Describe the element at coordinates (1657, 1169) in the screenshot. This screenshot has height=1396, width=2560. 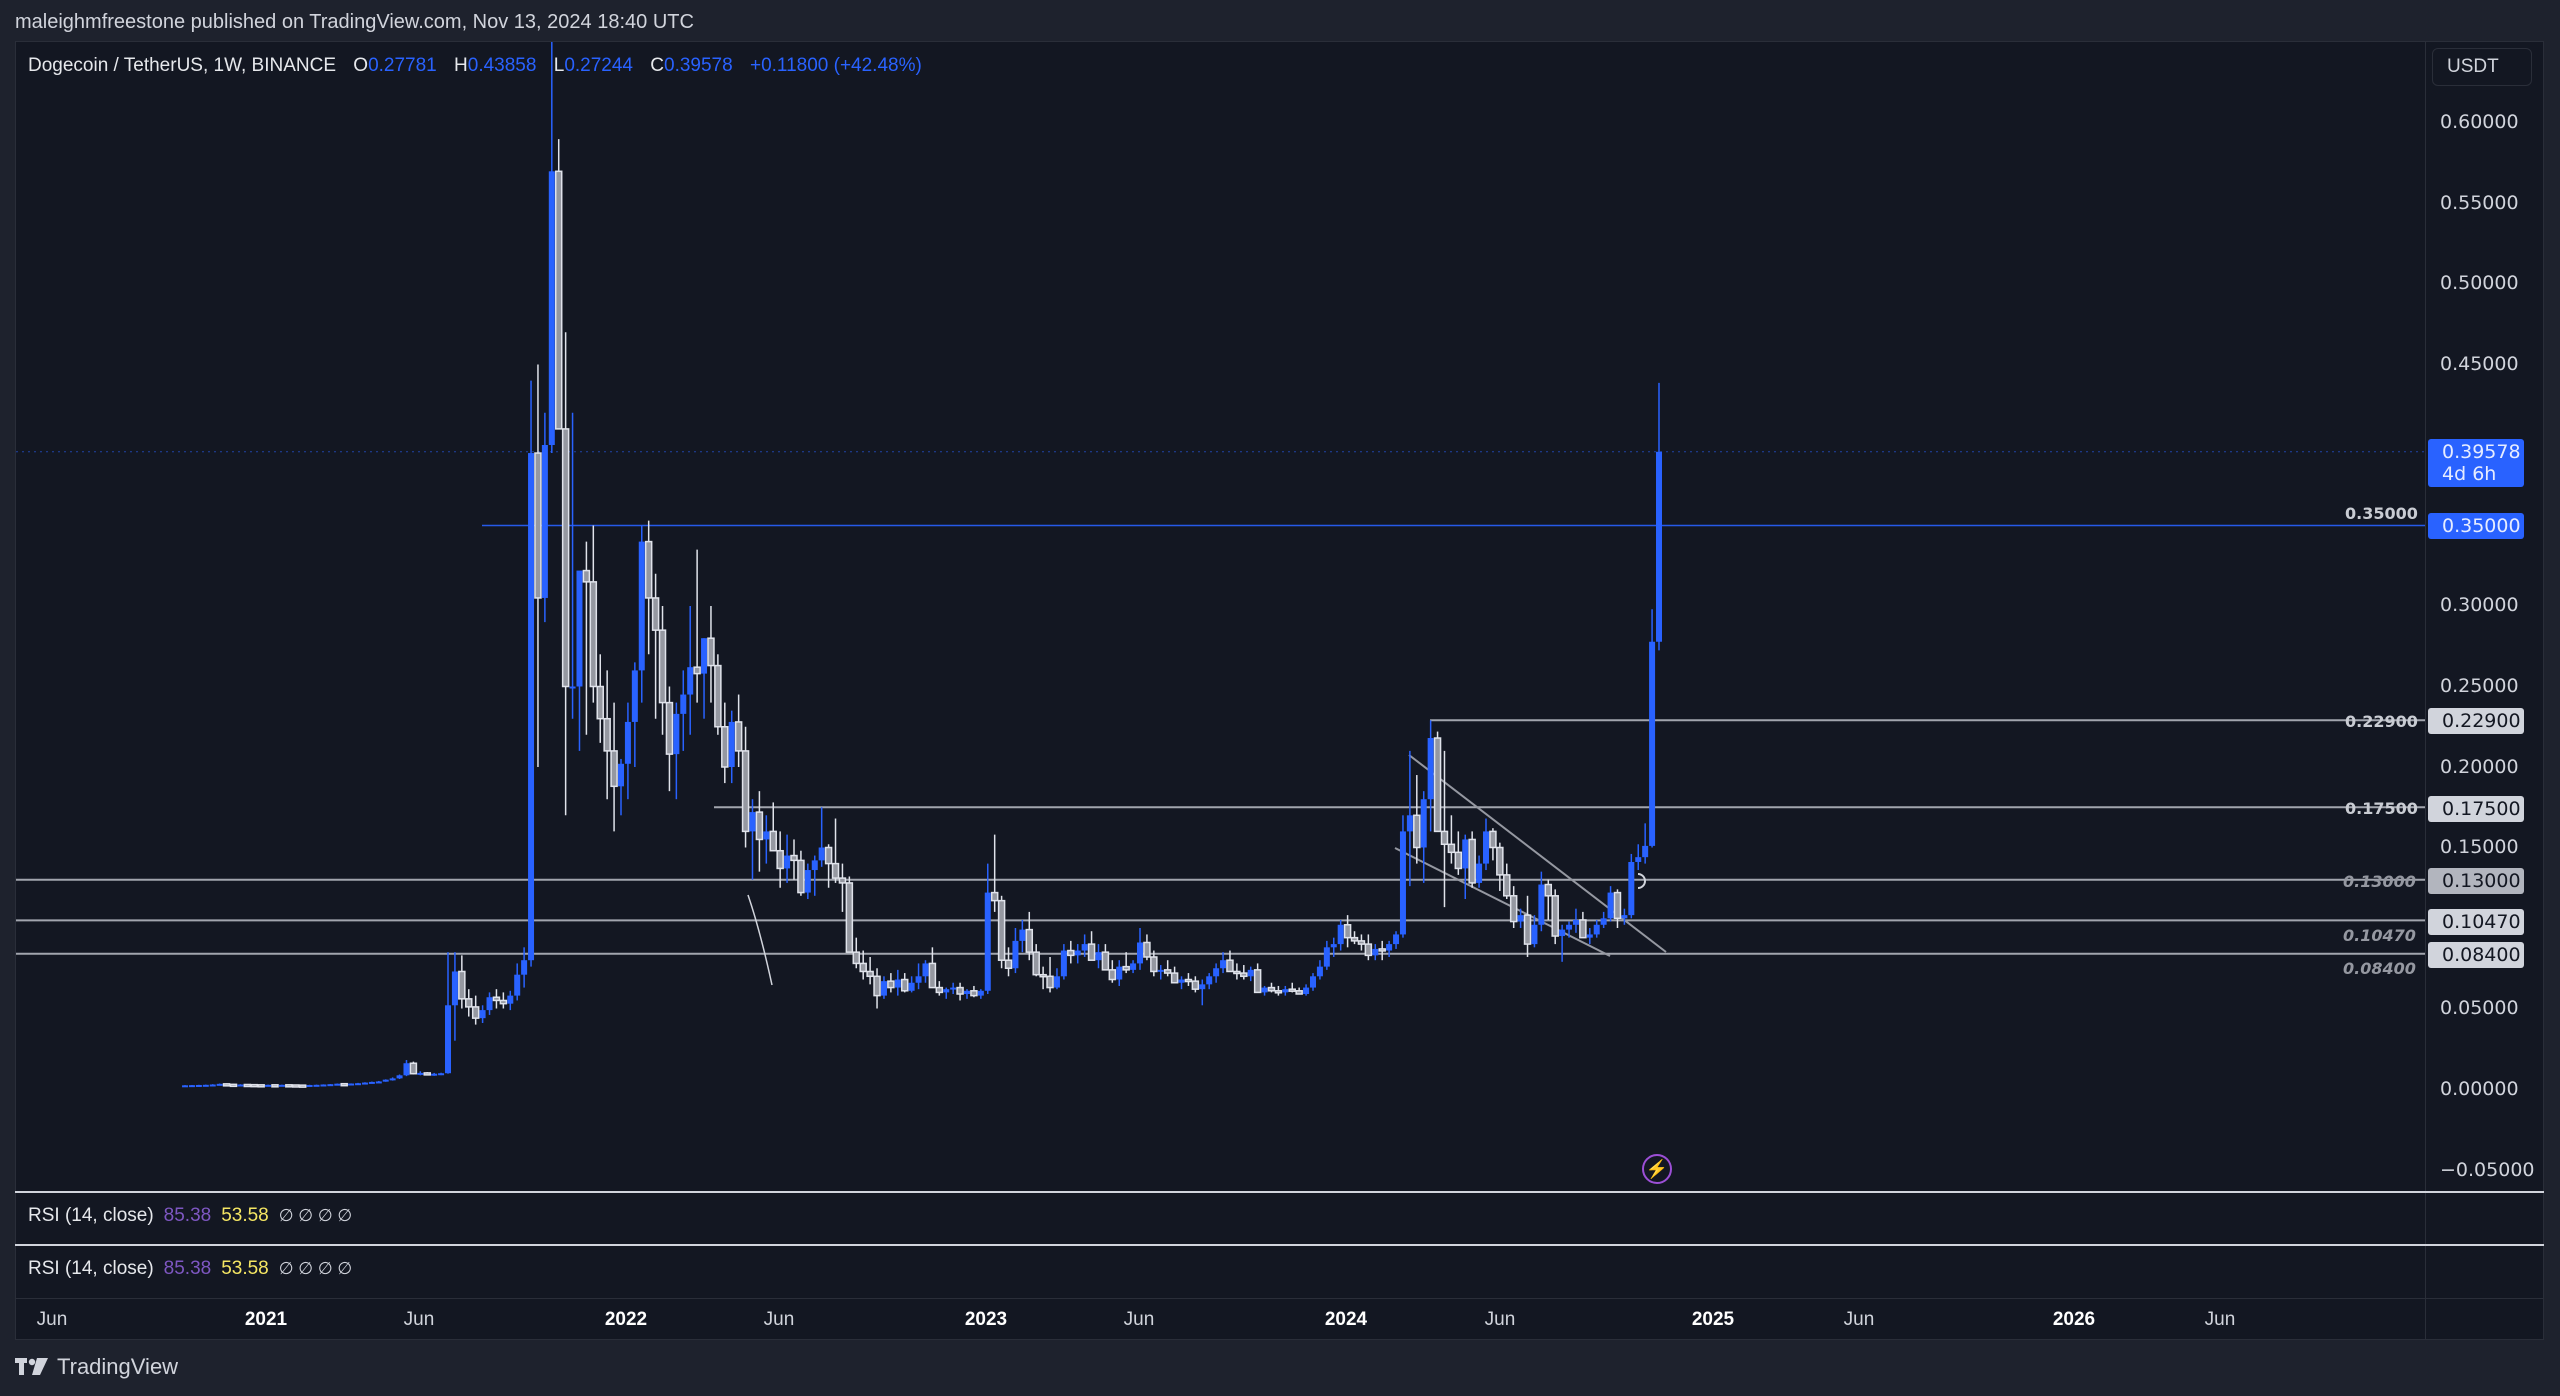
I see `lightning-icon: ⚡` at that location.